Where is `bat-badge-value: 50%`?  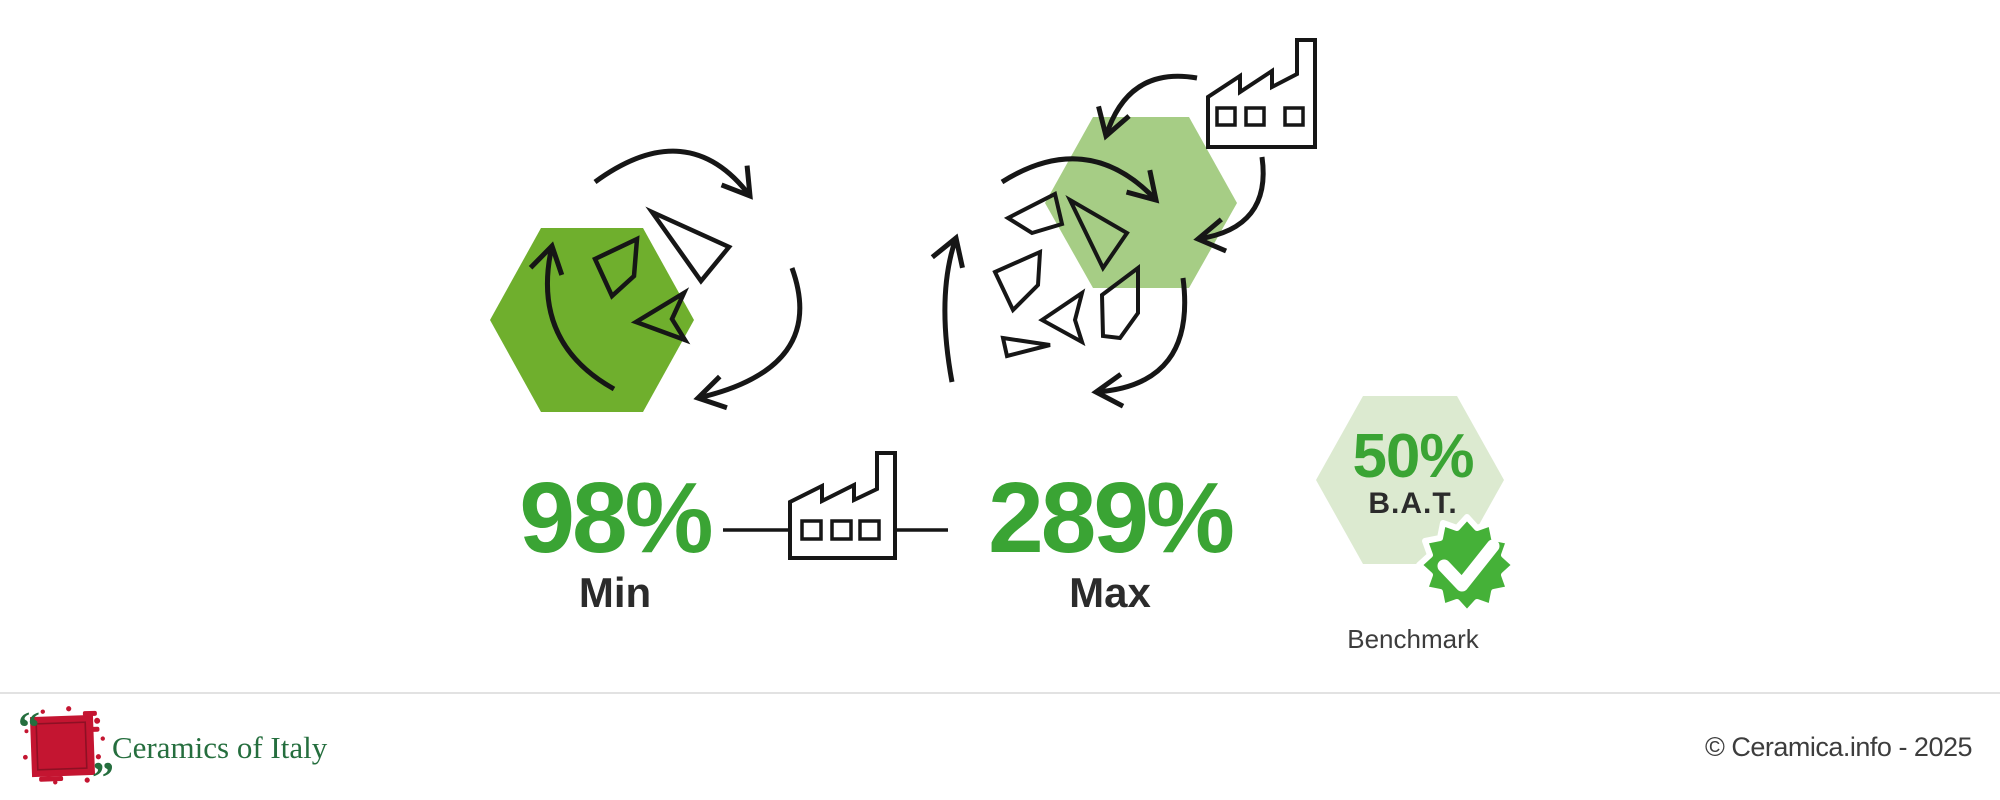 bat-badge-value: 50% is located at coordinates (1413, 456).